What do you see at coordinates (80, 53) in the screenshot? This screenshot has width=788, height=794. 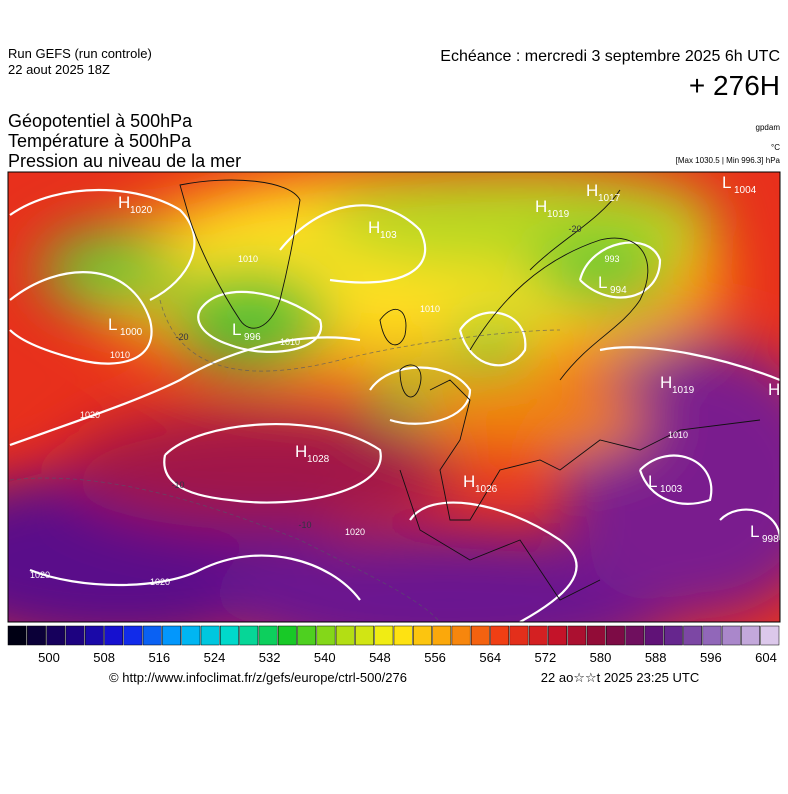 I see `run-name: Run GEFS (run controle)` at bounding box center [80, 53].